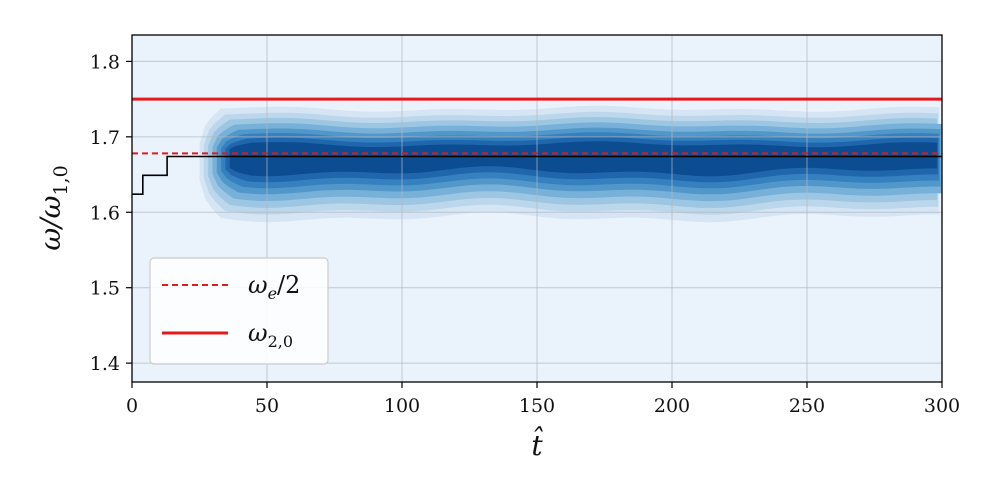  I want to click on y-axis-label: ω/ω, so click(50, 222).